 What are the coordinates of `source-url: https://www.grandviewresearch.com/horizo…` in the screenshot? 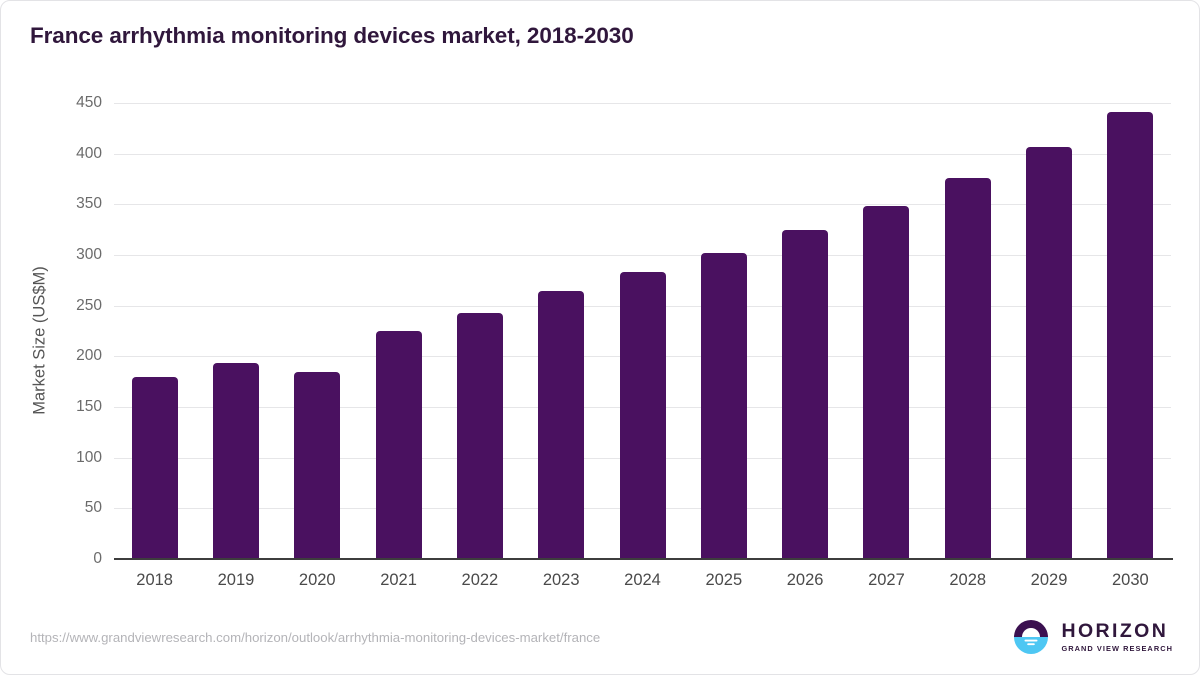 It's located at (315, 637).